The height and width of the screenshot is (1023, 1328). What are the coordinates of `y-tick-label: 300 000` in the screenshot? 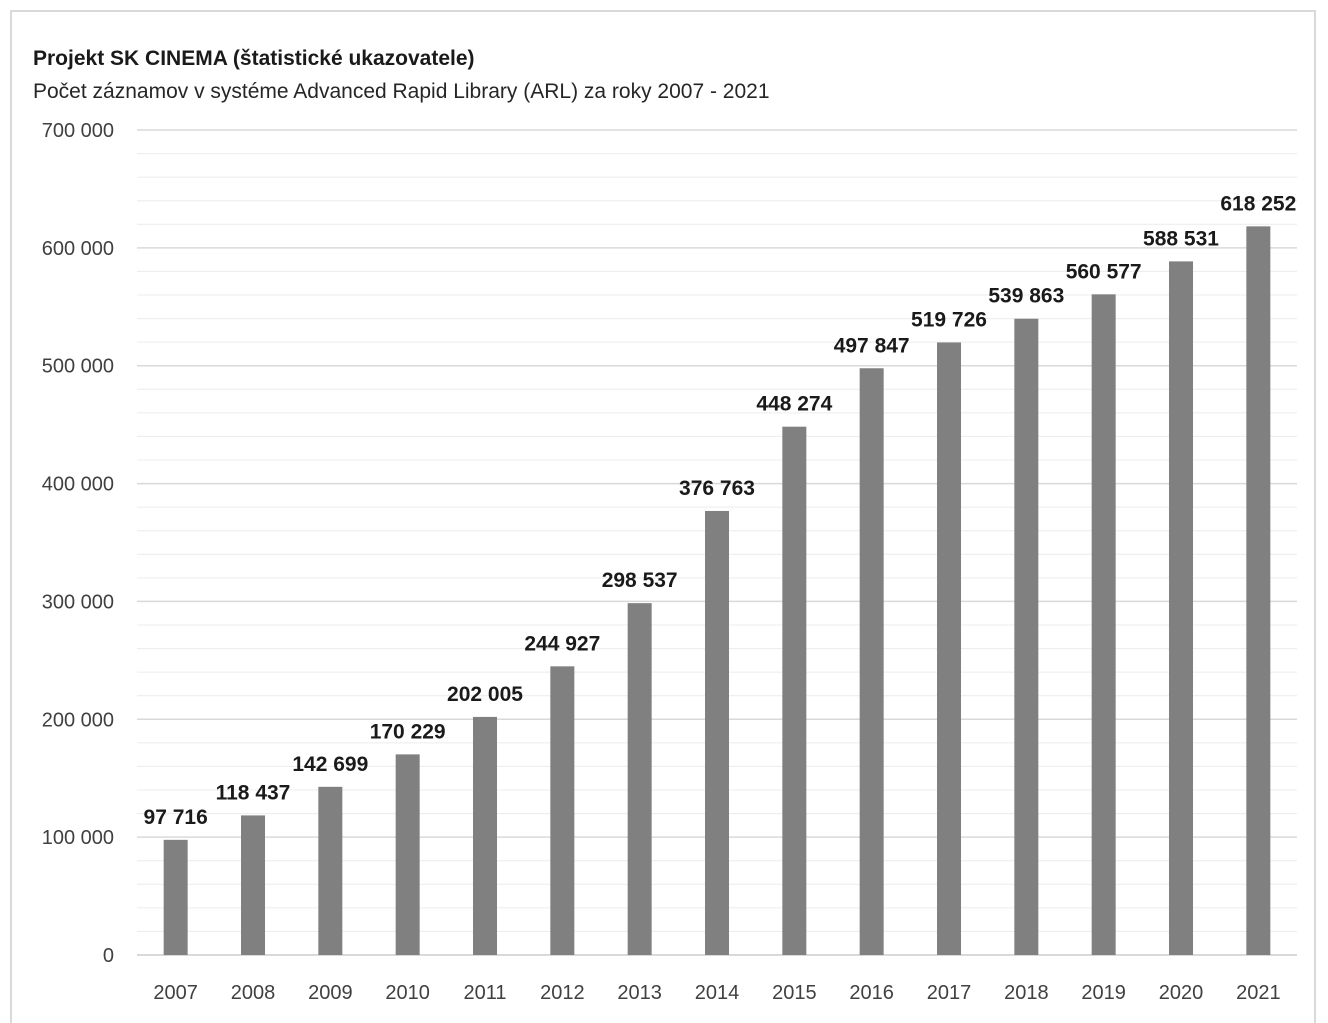 It's located at (78, 602).